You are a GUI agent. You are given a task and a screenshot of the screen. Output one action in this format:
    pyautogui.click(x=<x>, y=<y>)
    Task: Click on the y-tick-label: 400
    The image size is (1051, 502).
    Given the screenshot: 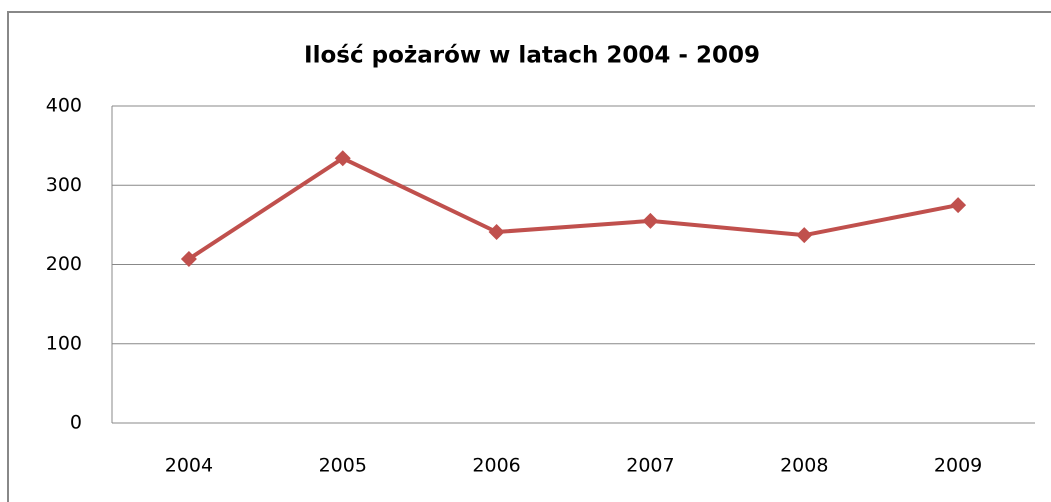 What is the action you would take?
    pyautogui.click(x=64, y=106)
    